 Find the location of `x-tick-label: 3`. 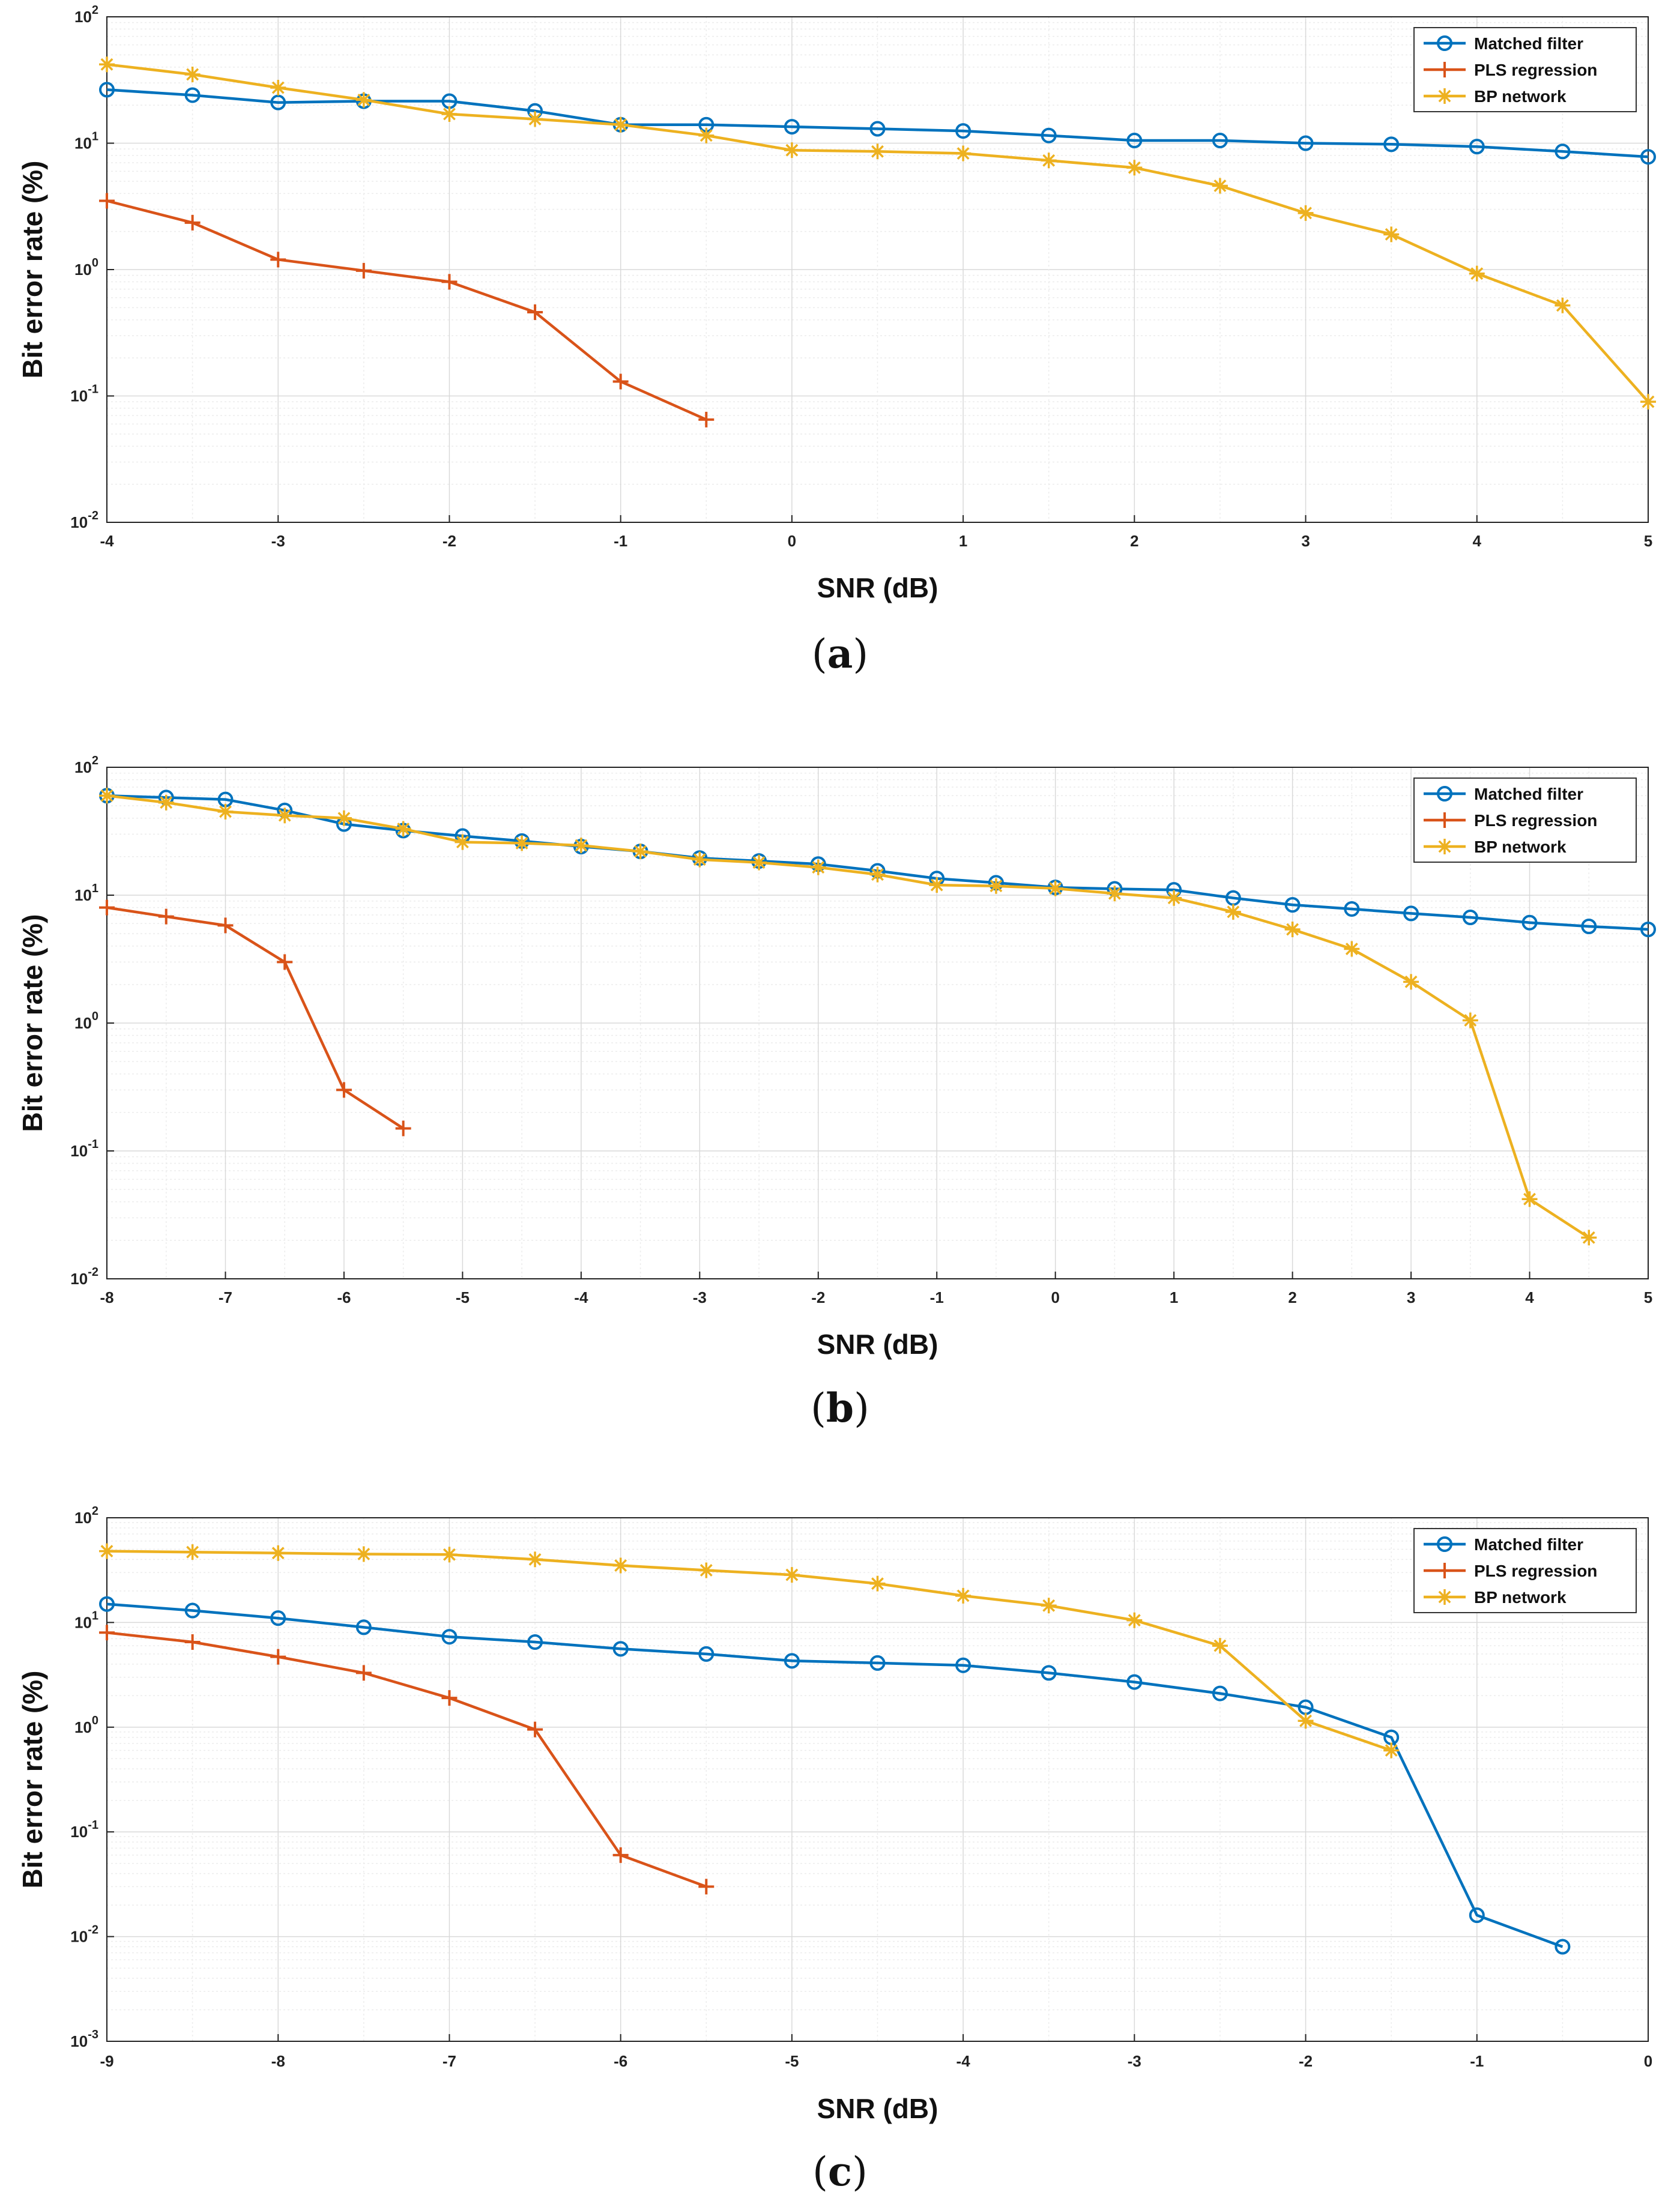

x-tick-label: 3 is located at coordinates (1305, 541).